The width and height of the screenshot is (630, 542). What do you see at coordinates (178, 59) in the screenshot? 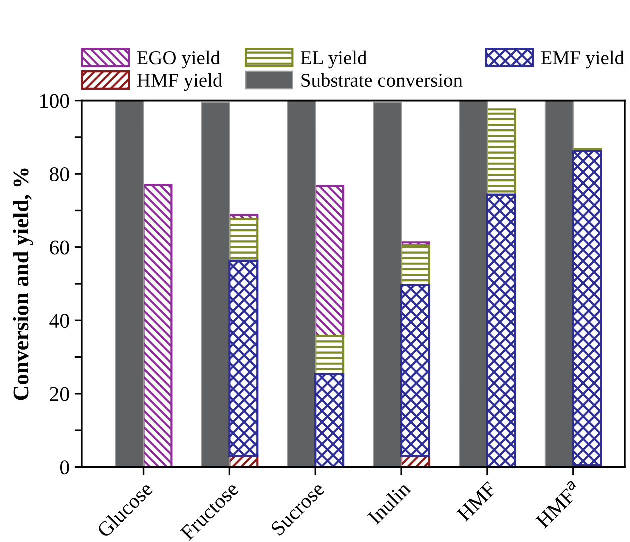
I see `legend-label: EGO yield` at bounding box center [178, 59].